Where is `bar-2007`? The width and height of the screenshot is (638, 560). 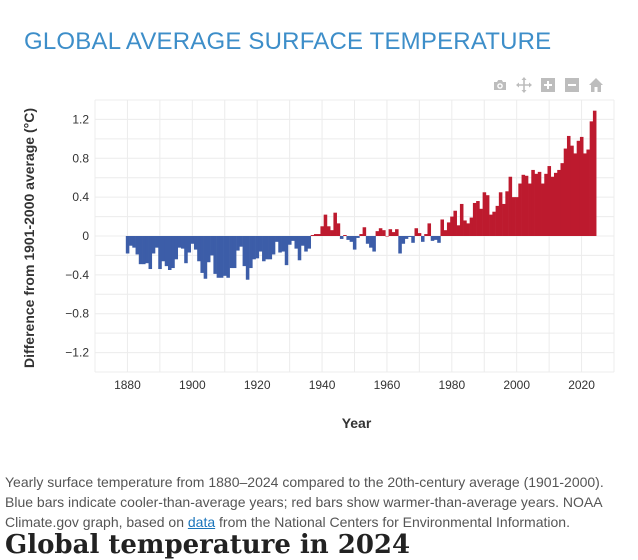
bar-2007 is located at coordinates (539, 203).